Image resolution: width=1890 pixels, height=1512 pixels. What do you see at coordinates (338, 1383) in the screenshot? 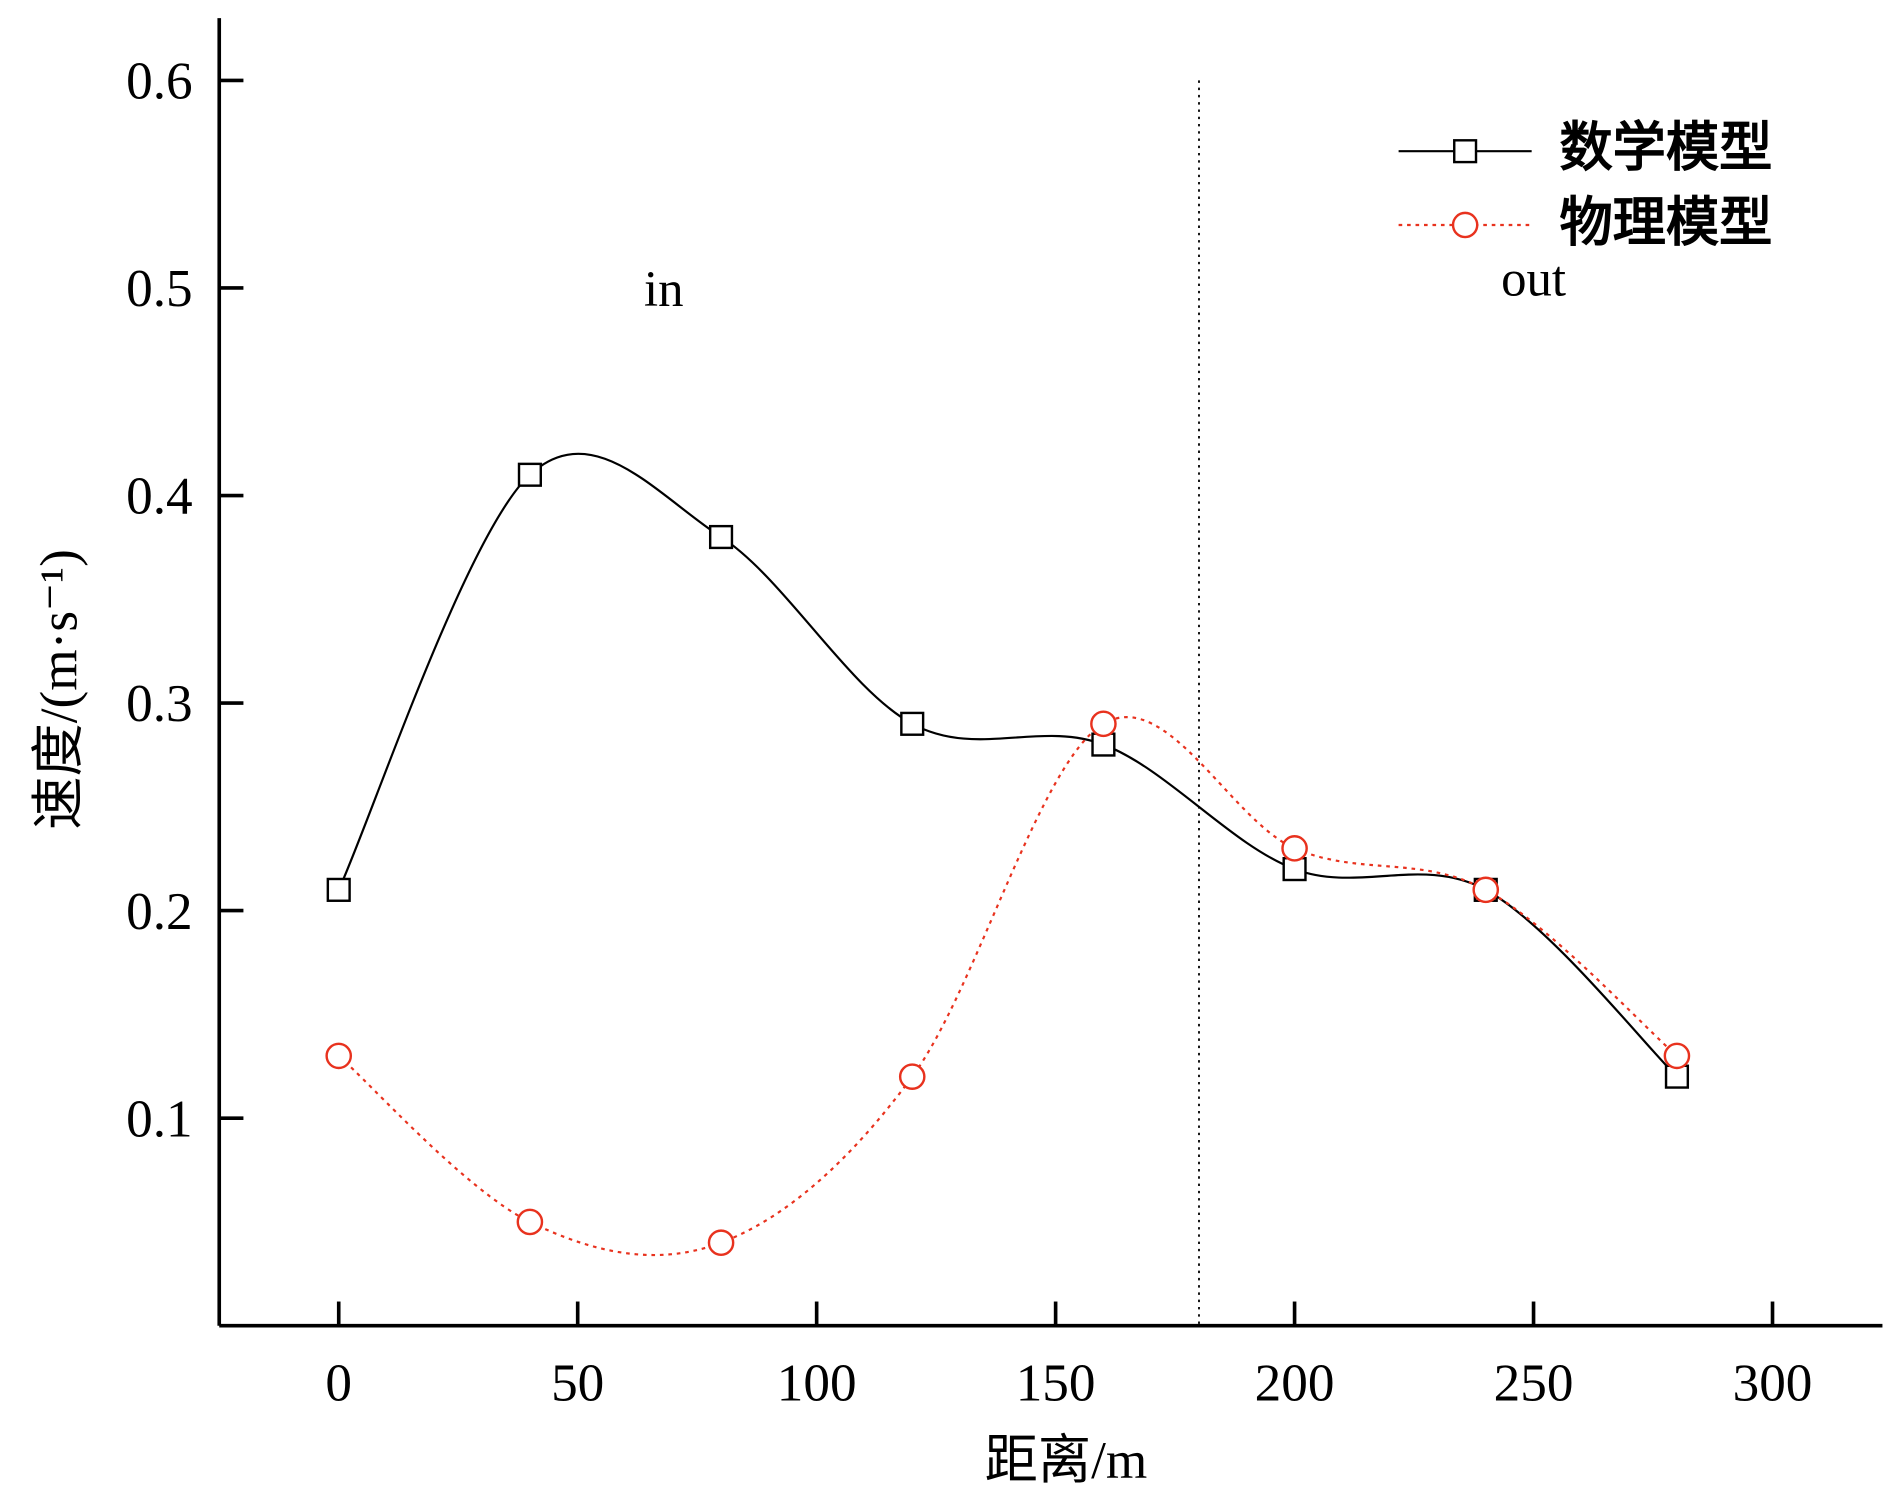
I see `x-tick-label: 0` at bounding box center [338, 1383].